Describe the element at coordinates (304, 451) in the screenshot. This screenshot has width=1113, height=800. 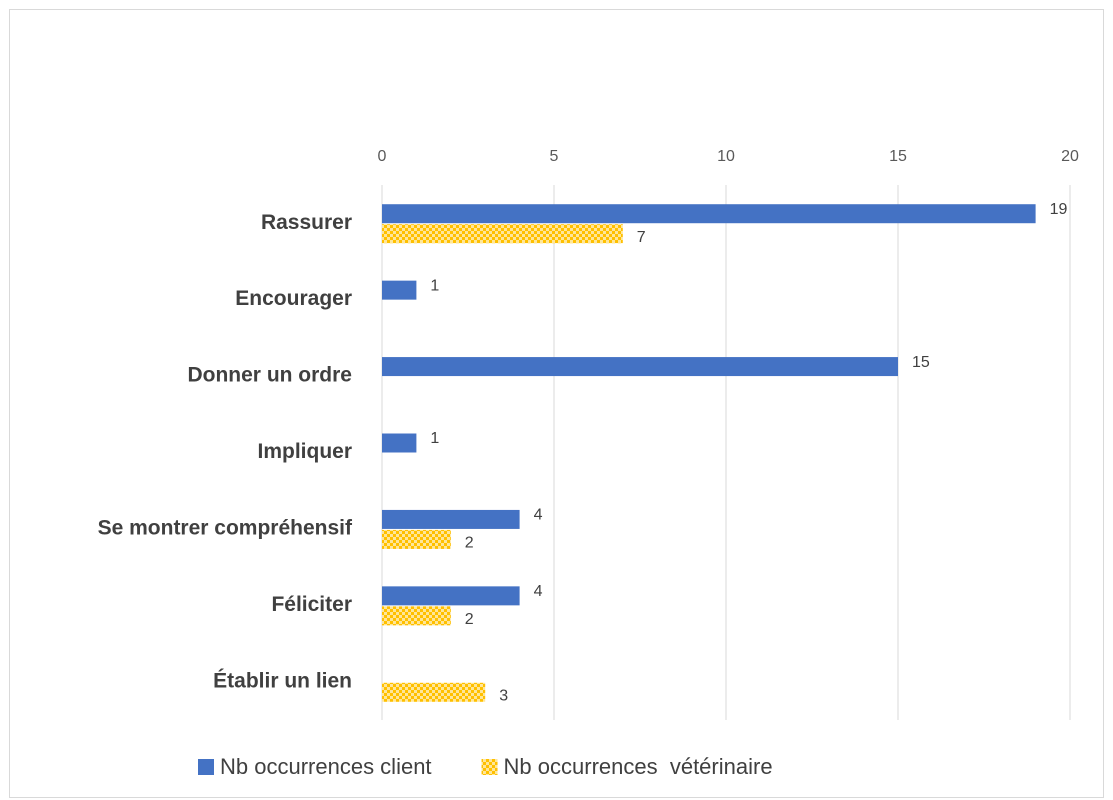
I see `category-label: Impliquer` at that location.